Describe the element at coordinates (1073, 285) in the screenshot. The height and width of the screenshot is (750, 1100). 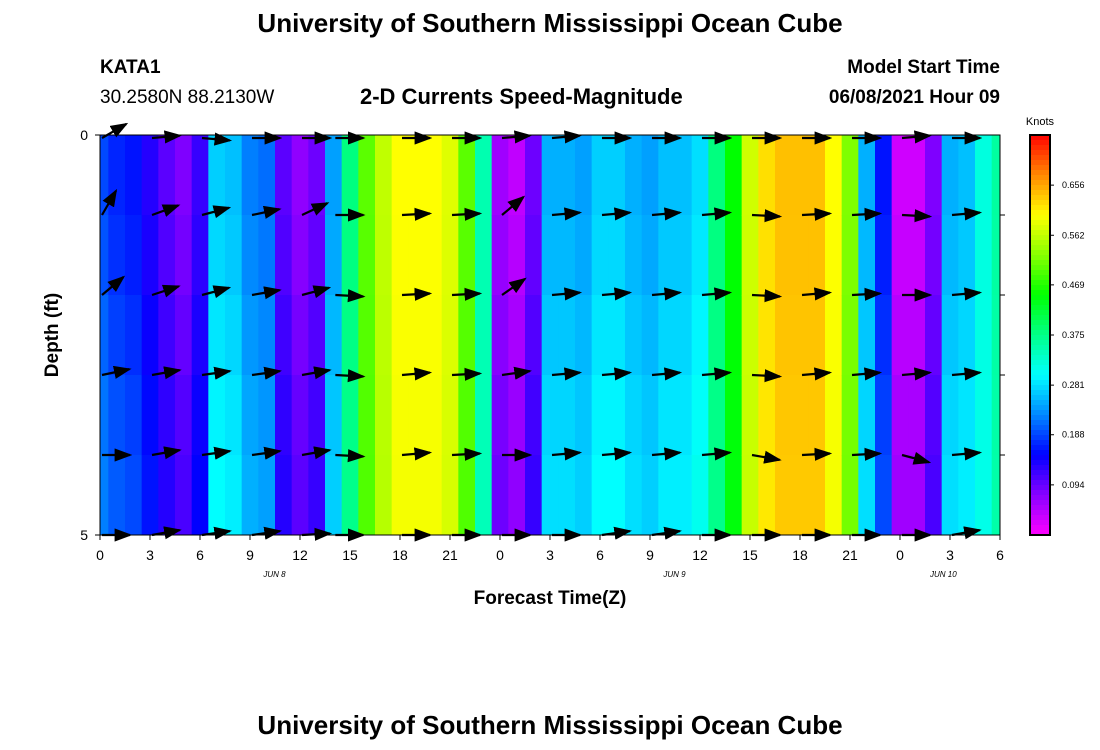
I see `colorbar-tick-label: 0.469` at that location.